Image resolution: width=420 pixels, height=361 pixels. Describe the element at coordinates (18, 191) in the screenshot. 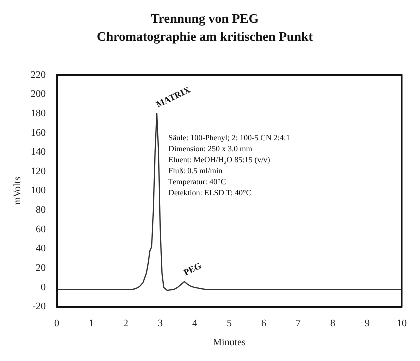

I see `y-axis-title: mVolts` at that location.